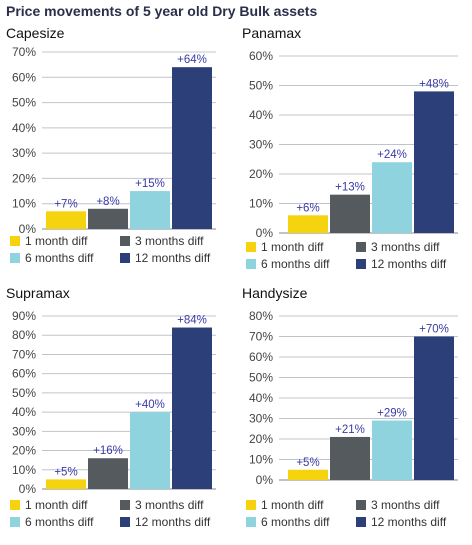  What do you see at coordinates (392, 155) in the screenshot?
I see `data-label: +24%` at bounding box center [392, 155].